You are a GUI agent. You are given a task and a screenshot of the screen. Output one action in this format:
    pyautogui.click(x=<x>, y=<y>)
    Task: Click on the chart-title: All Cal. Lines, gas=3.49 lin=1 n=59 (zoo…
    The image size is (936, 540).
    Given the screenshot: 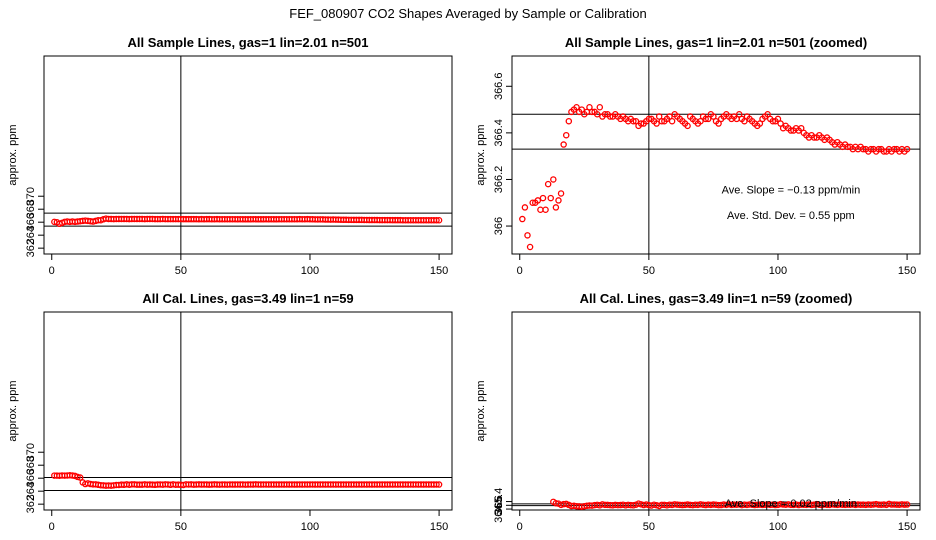 What is the action you would take?
    pyautogui.click(x=716, y=298)
    